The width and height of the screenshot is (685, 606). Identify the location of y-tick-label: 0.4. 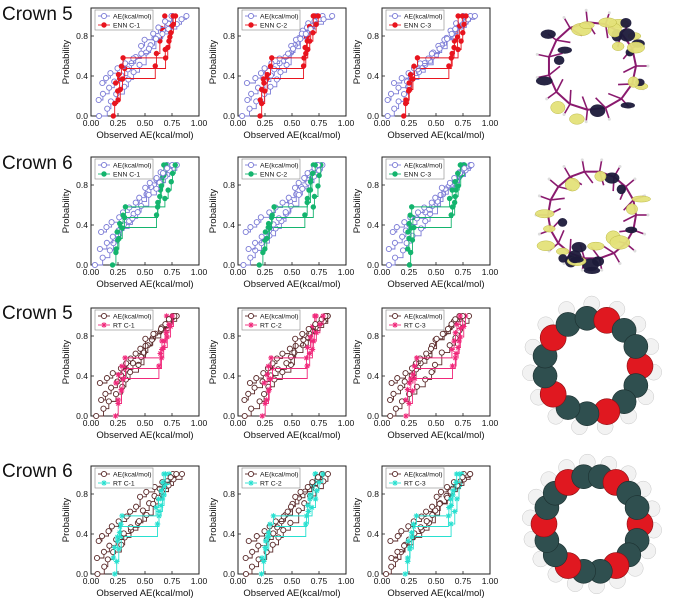
(229, 76).